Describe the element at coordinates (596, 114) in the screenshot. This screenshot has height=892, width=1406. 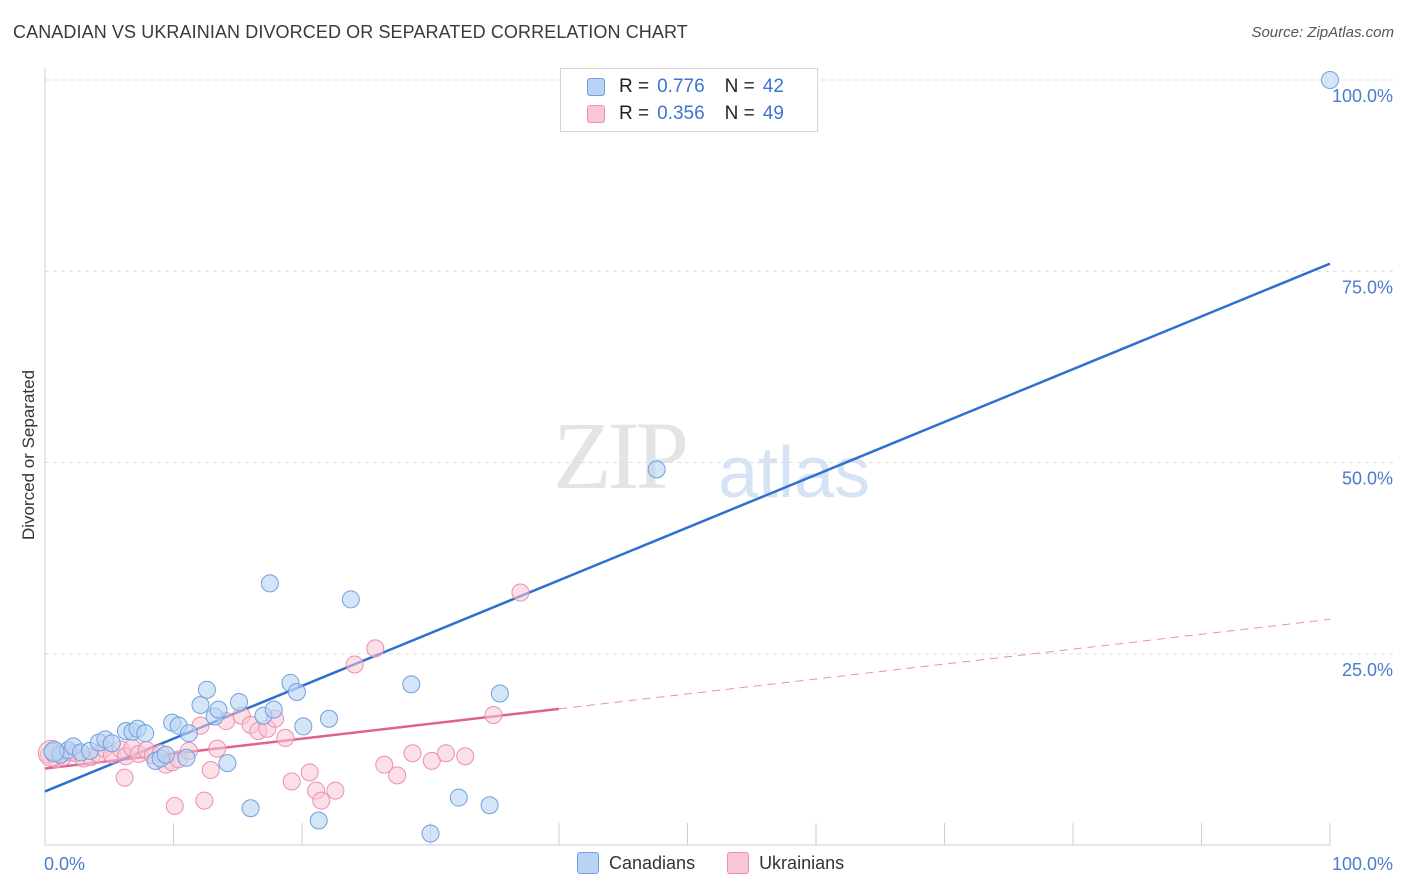
I see `legend-swatch-ukrainians` at that location.